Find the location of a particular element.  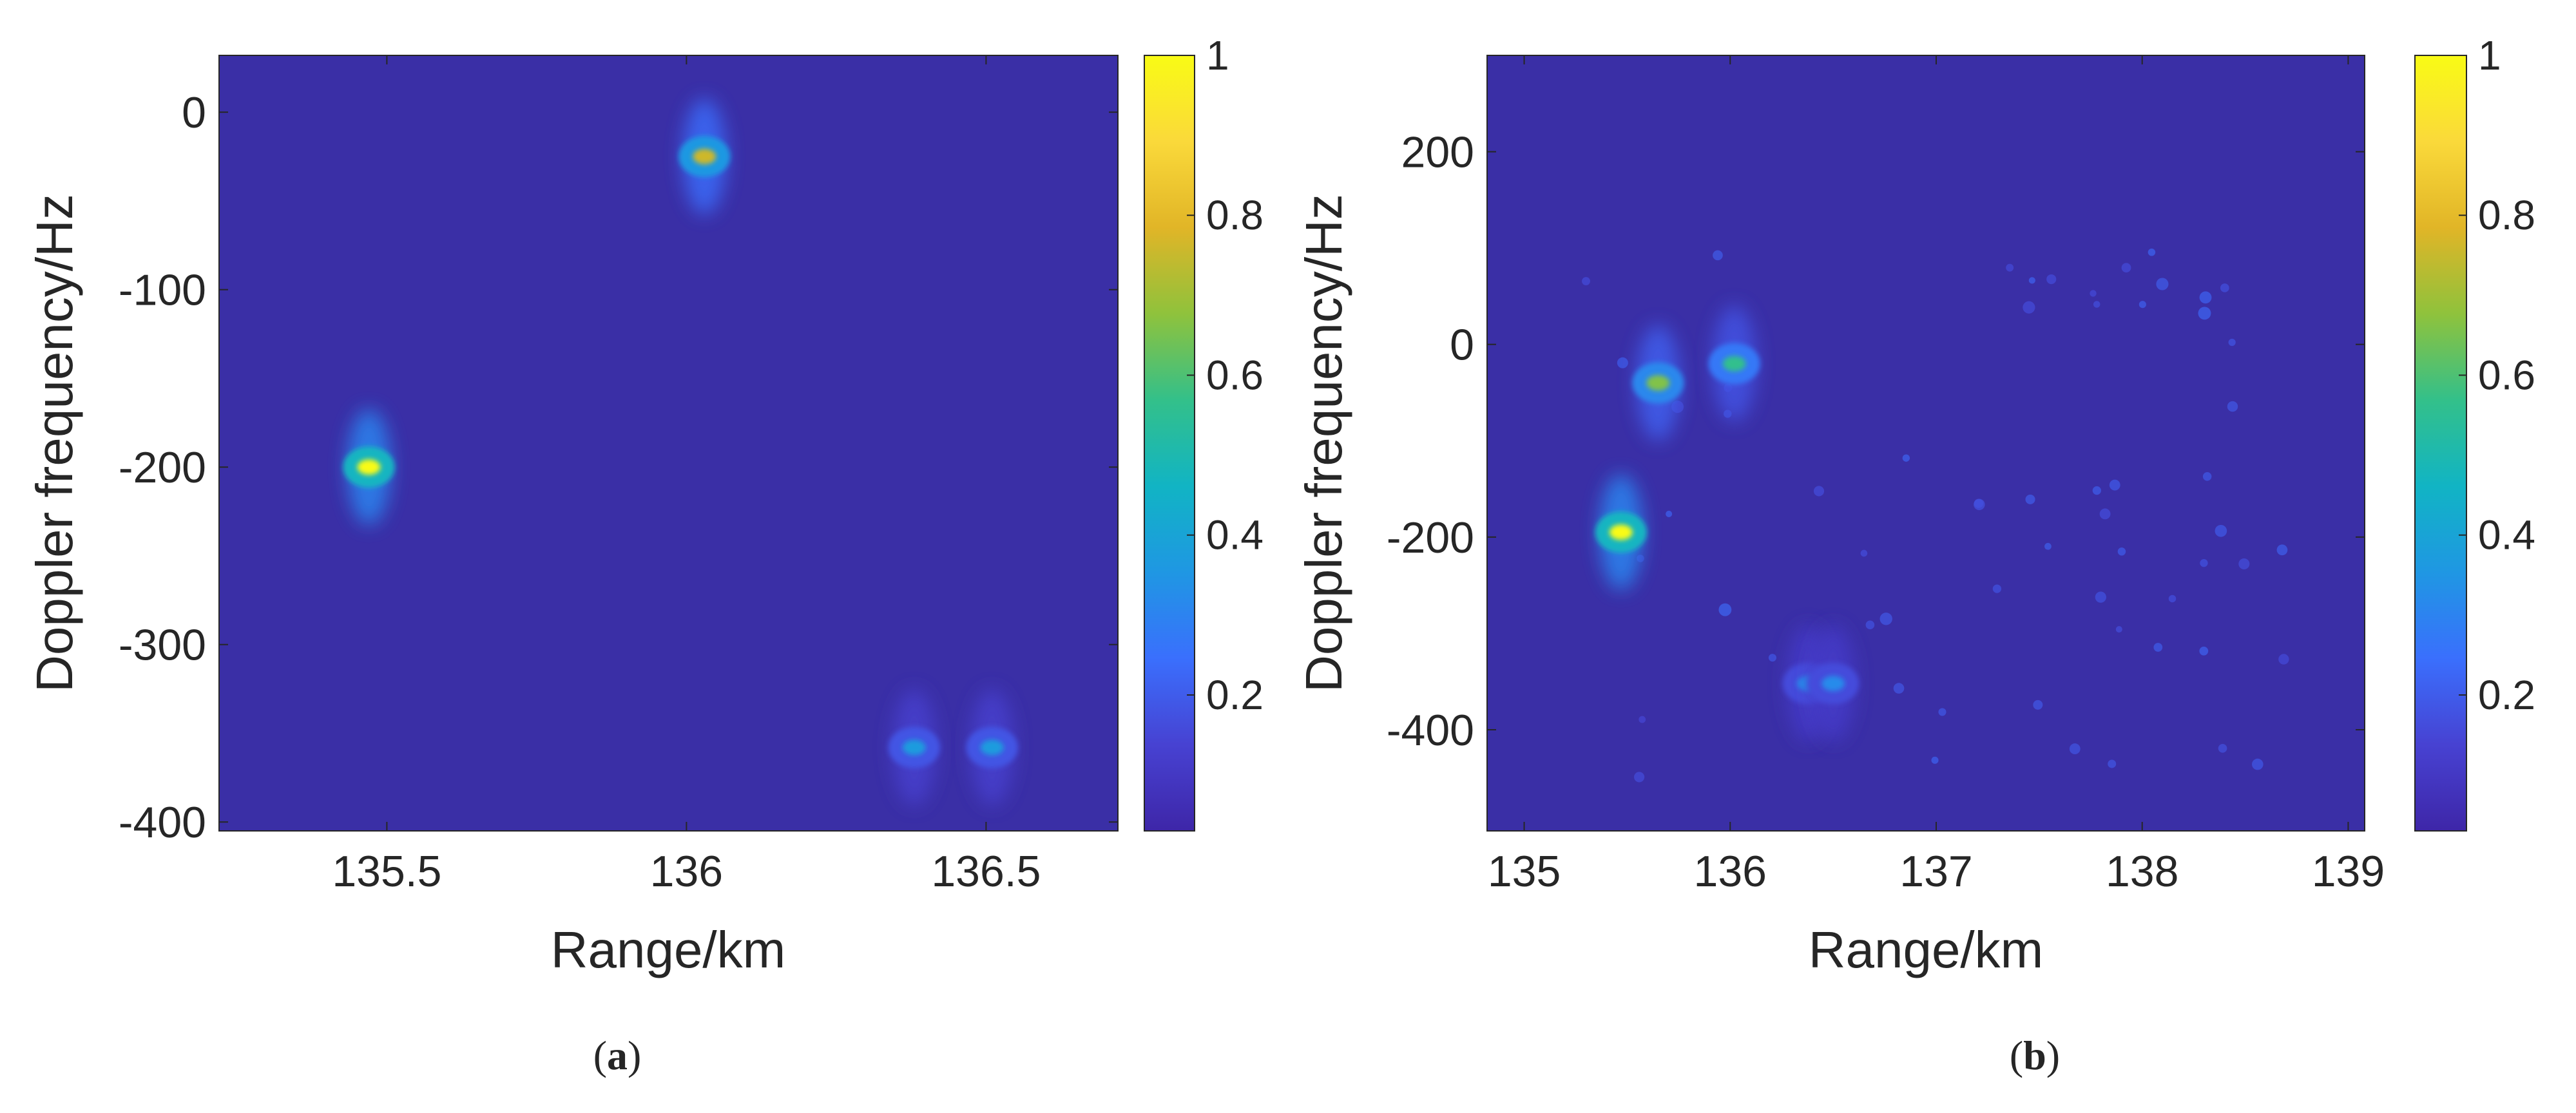

x-tick-label: 137 is located at coordinates (1936, 871).